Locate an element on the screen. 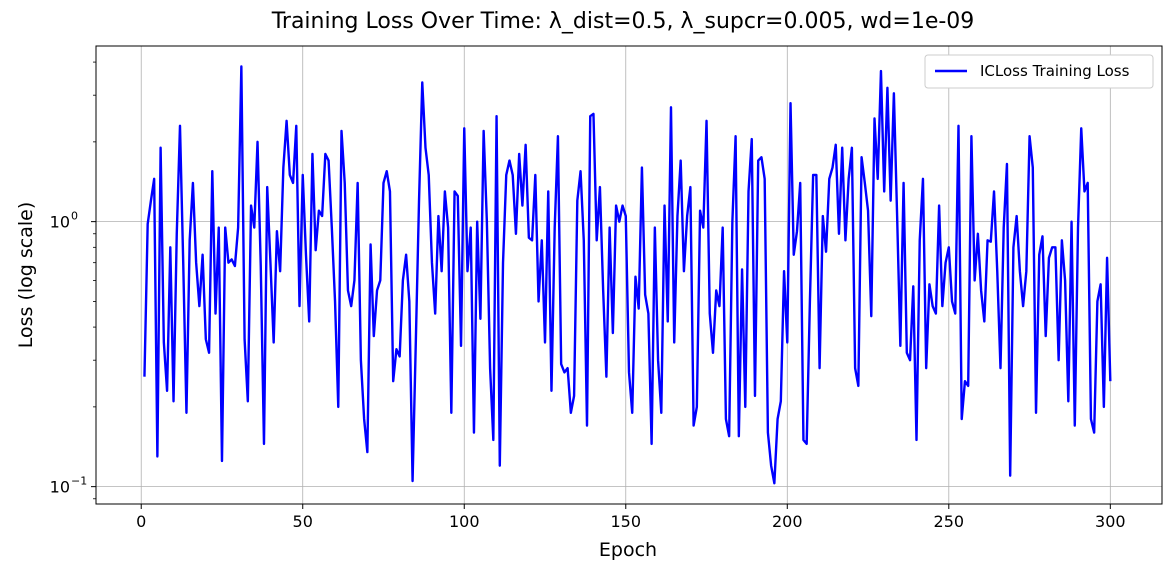 The image size is (1172, 572). x-tick-label: 50 is located at coordinates (303, 521).